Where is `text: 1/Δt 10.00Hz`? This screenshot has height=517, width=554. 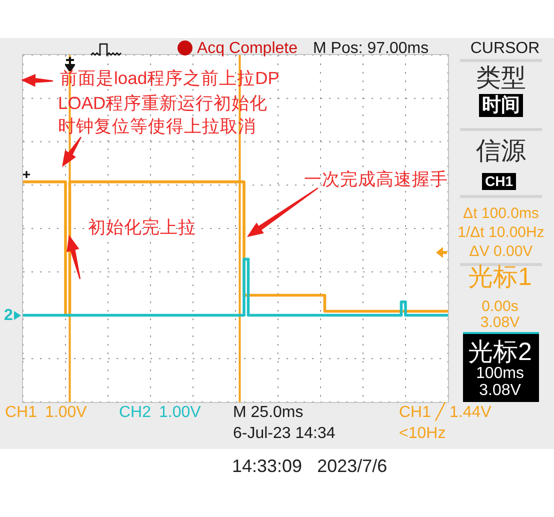 text: 1/Δt 10.00Hz is located at coordinates (501, 233).